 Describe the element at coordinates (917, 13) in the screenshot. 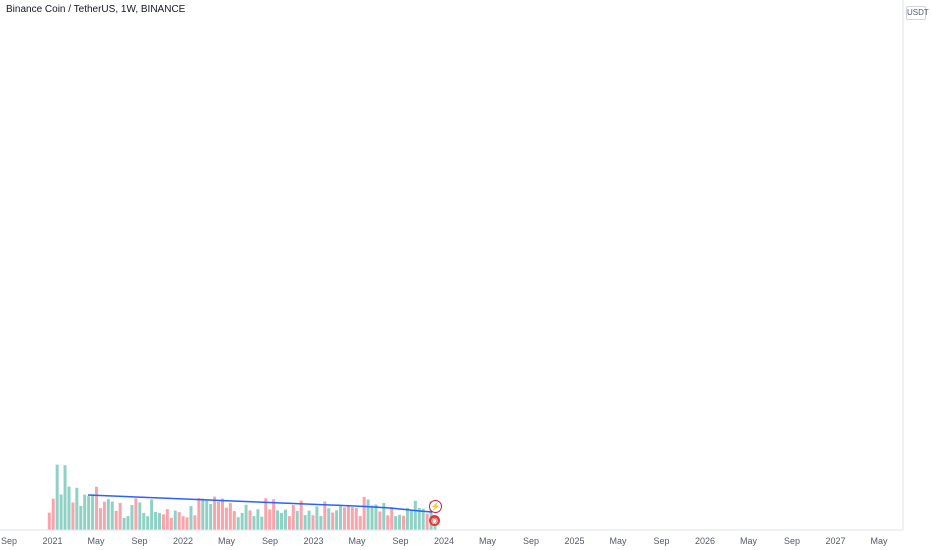

I see `currency-button: USDT` at that location.